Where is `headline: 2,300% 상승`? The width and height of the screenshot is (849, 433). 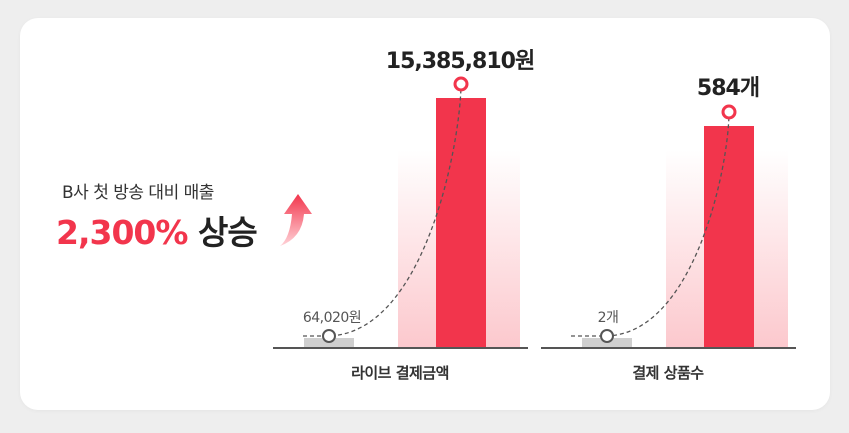
headline: 2,300% 상승 is located at coordinates (157, 230).